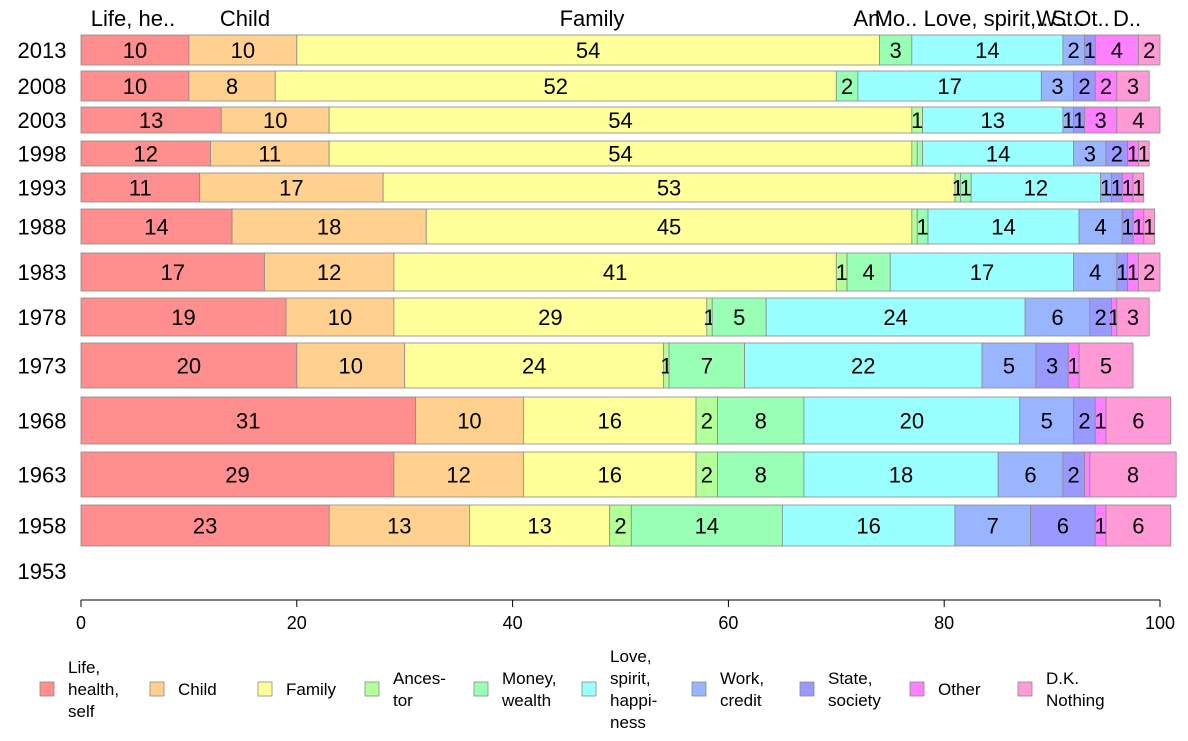 The width and height of the screenshot is (1188, 741). What do you see at coordinates (959, 689) in the screenshot?
I see `legend-label: Other` at bounding box center [959, 689].